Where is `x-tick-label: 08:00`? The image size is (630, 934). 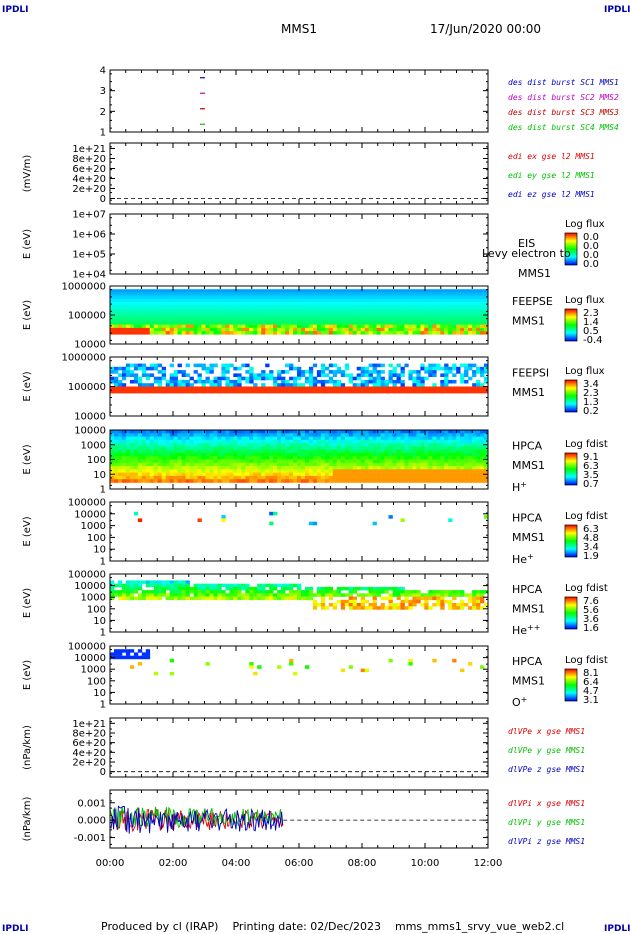 x-tick-label: 08:00 is located at coordinates (362, 863).